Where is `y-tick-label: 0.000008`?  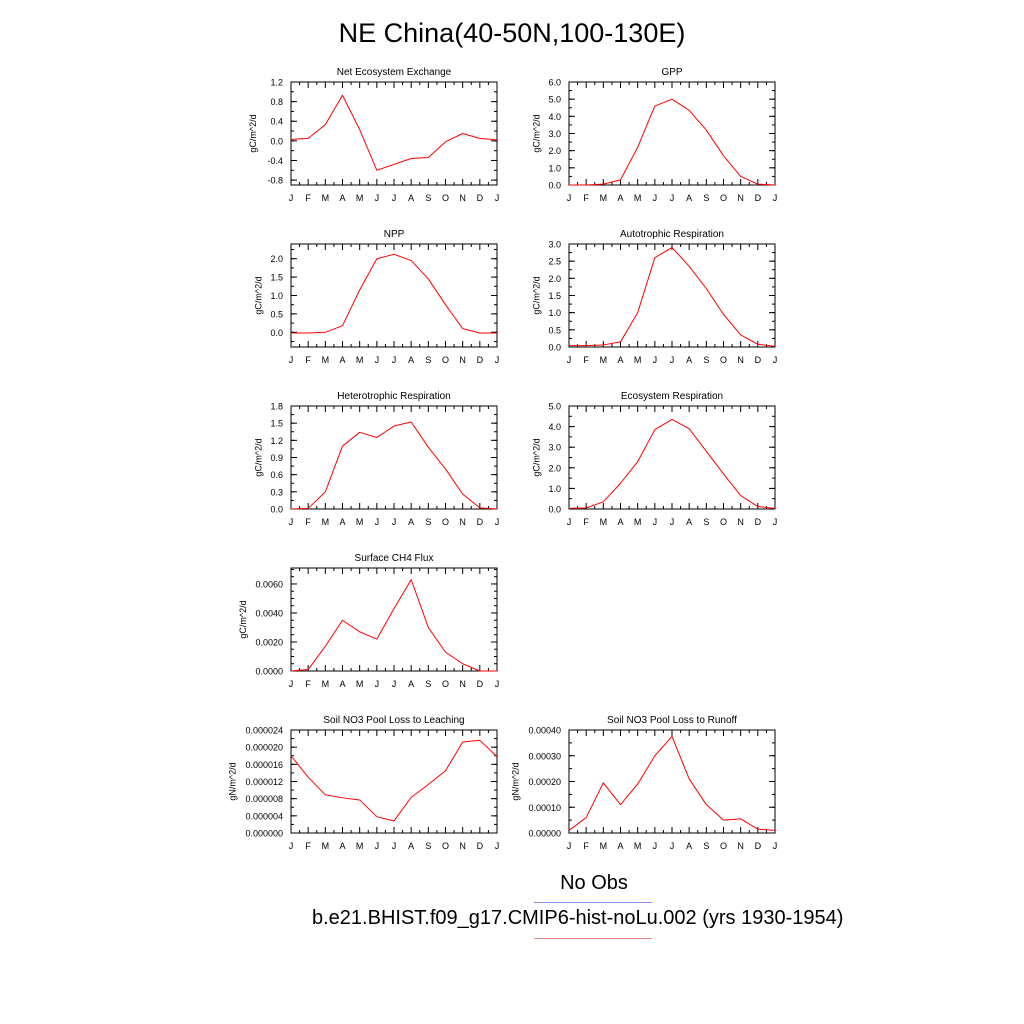 y-tick-label: 0.000008 is located at coordinates (264, 799).